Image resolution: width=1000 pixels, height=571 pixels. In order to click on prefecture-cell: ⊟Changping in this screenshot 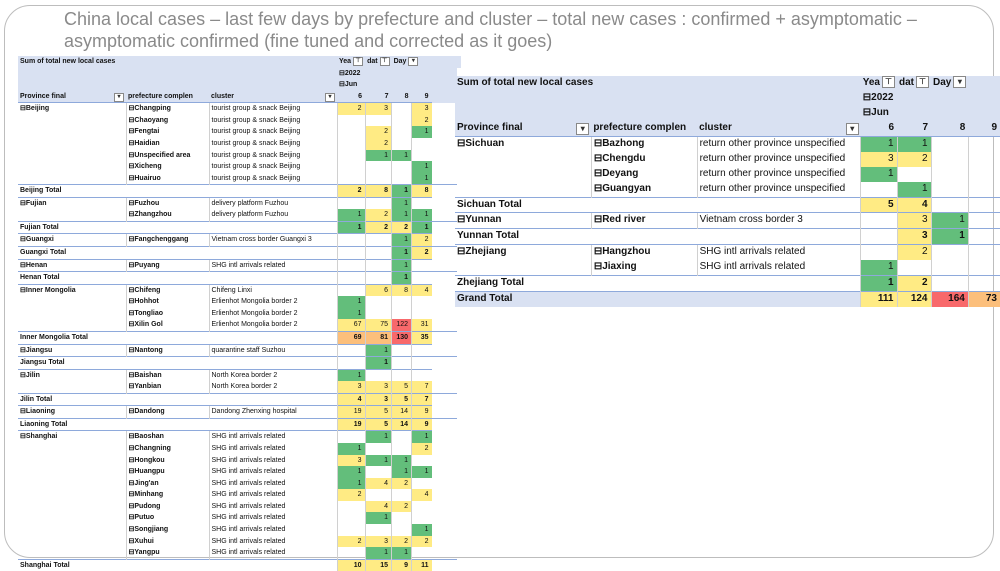, I will do `click(167, 108)`.